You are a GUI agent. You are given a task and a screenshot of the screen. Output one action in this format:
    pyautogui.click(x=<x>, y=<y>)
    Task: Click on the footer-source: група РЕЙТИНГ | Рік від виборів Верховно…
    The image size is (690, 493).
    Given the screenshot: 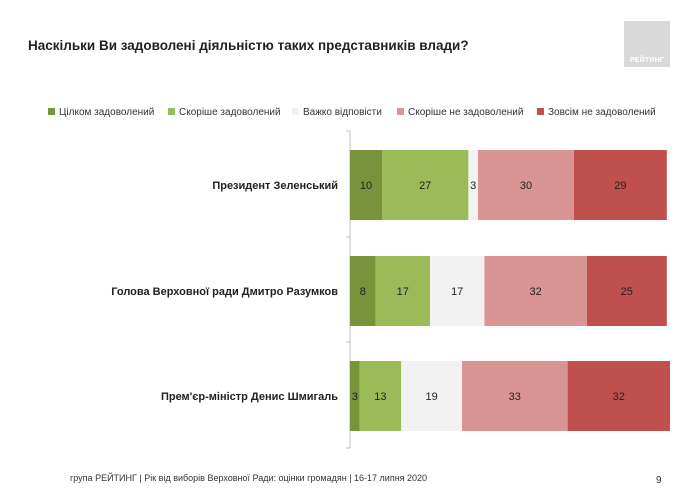 What is the action you would take?
    pyautogui.click(x=249, y=478)
    